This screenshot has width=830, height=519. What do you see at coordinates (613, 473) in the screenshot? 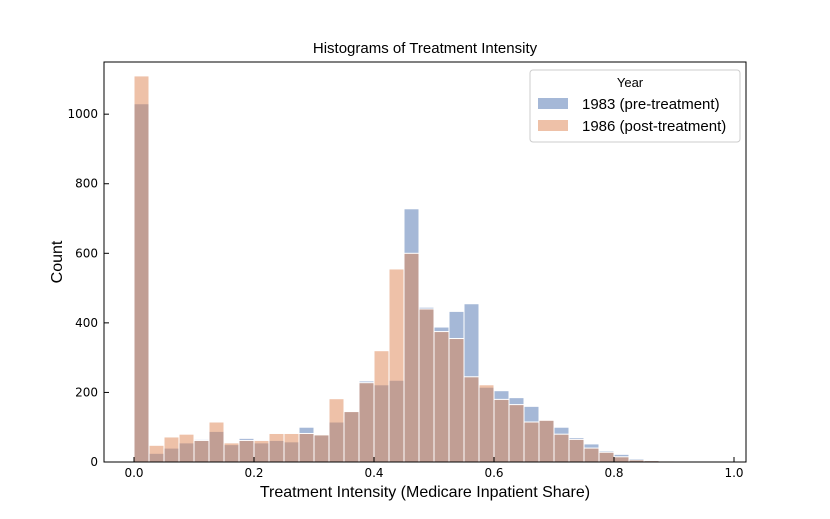
I see `x-tick-label: 0.8` at bounding box center [613, 473].